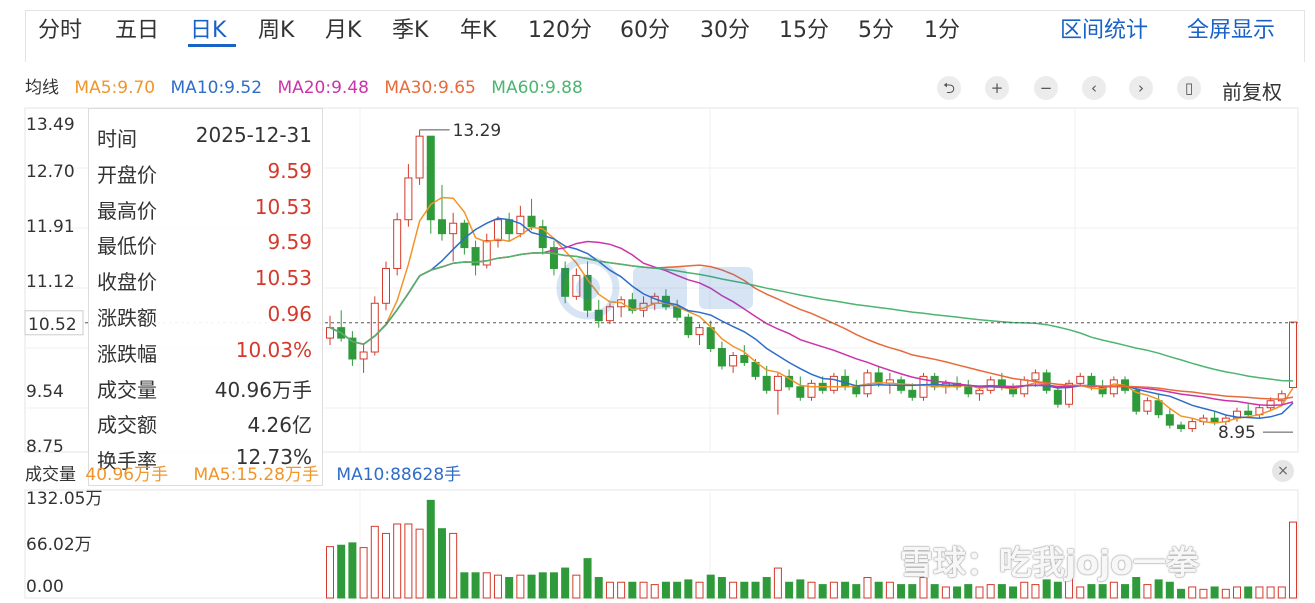  Describe the element at coordinates (208, 30) in the screenshot. I see `tab-2: 日K` at that location.